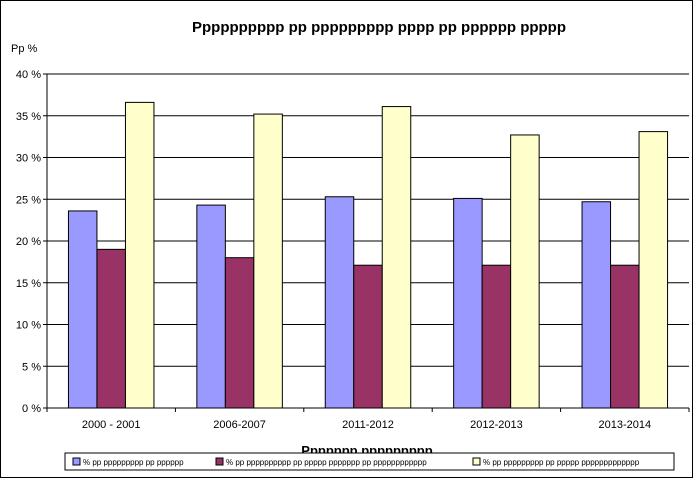 The height and width of the screenshot is (478, 693). I want to click on y-axis-label: Pp %, so click(24, 49).